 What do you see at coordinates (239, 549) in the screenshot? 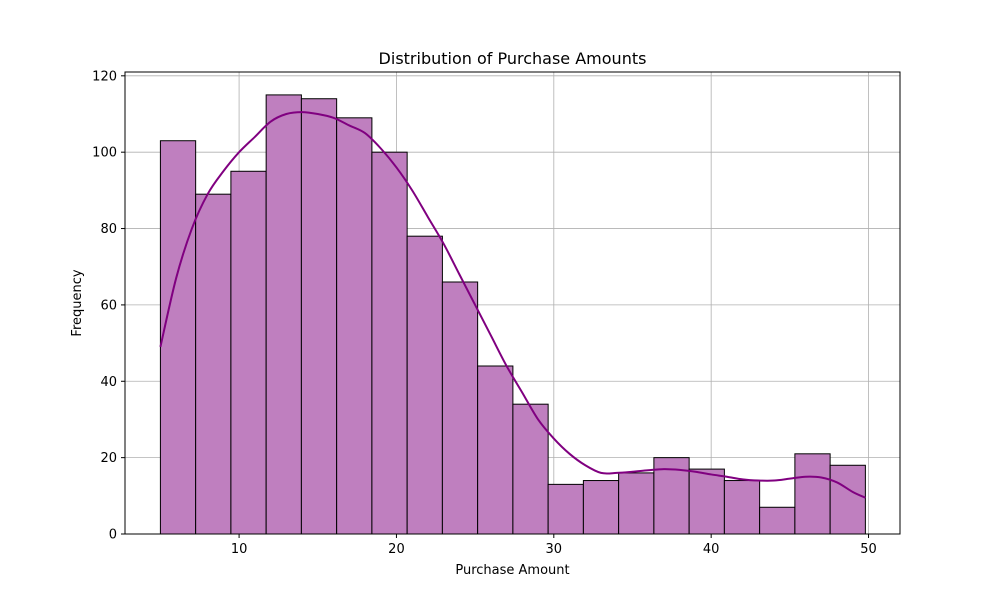
I see `x-tick-label-10: 10` at bounding box center [239, 549].